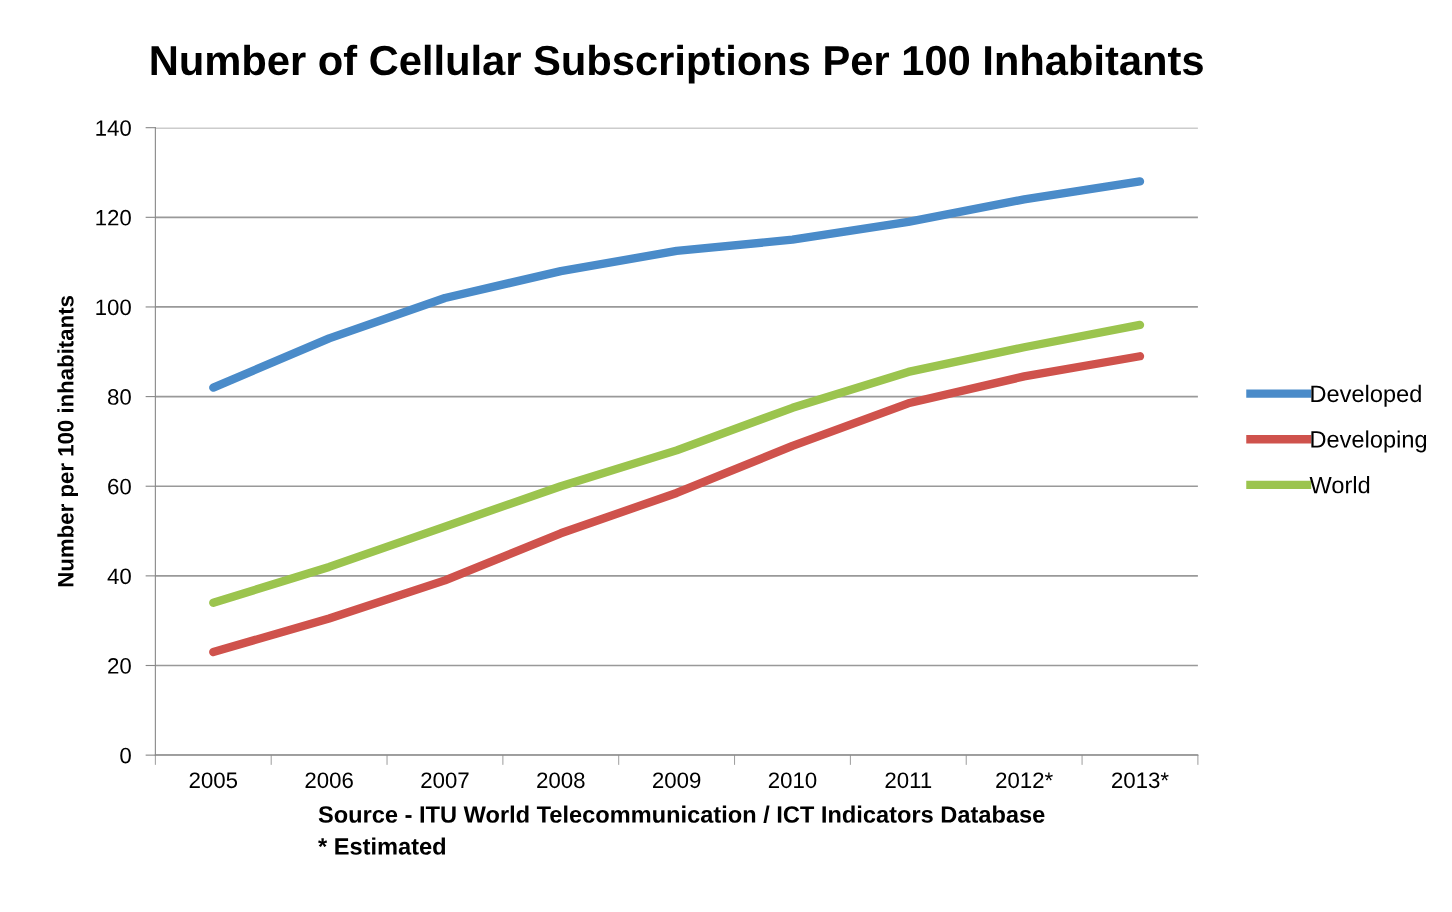 The height and width of the screenshot is (912, 1452). What do you see at coordinates (113, 128) in the screenshot?
I see `y-tick-label: 140` at bounding box center [113, 128].